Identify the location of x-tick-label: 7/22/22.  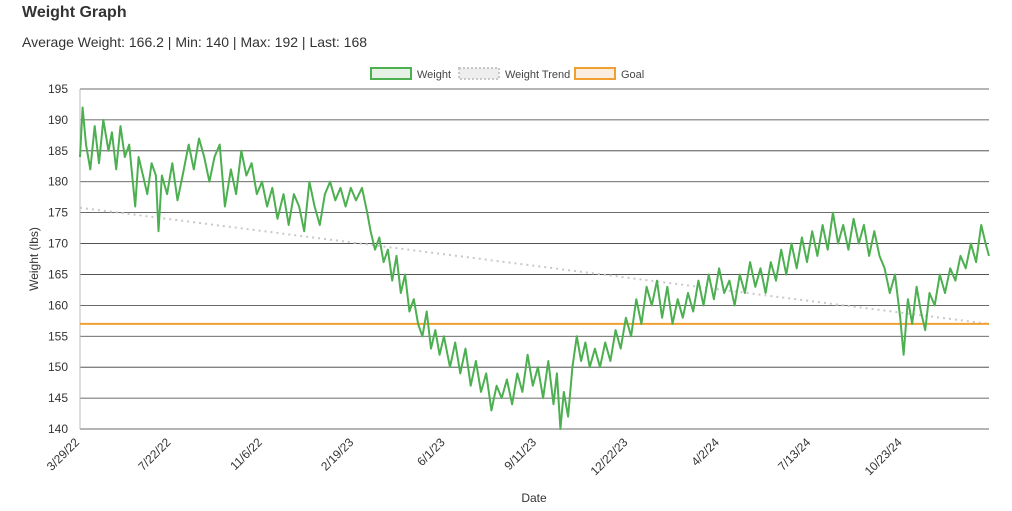
(154, 454).